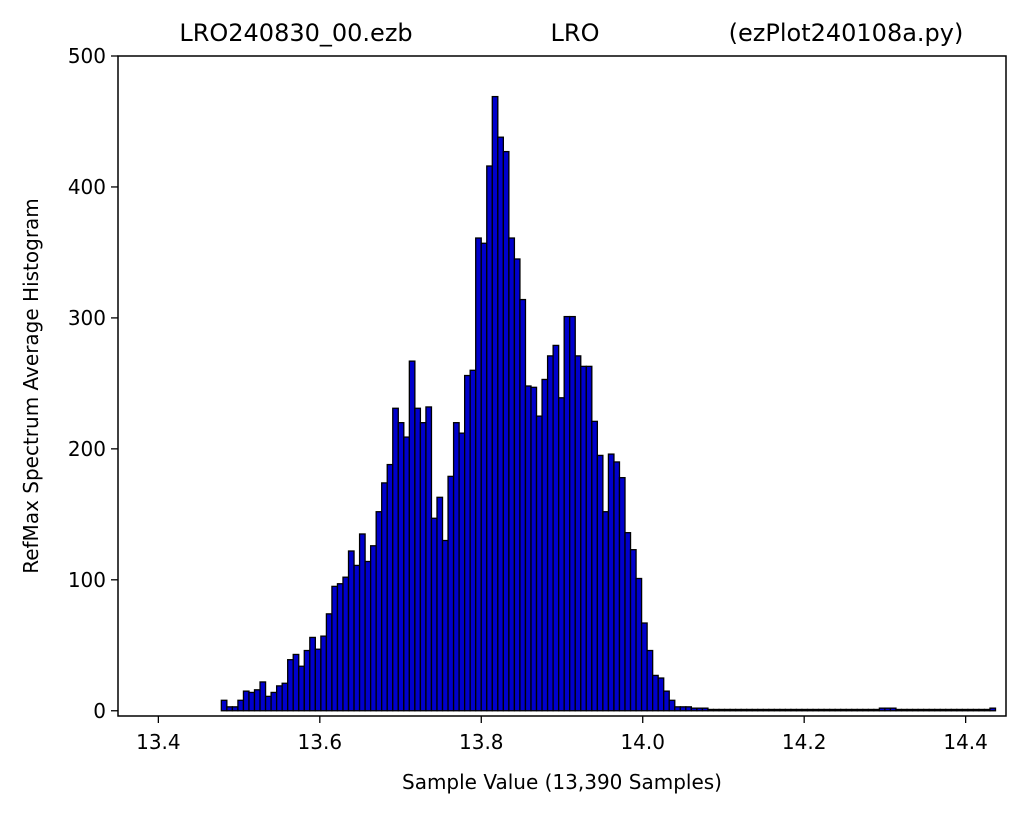 This screenshot has width=1024, height=813. What do you see at coordinates (295, 33) in the screenshot?
I see `header-left-title: LRO240830_00.ezb` at bounding box center [295, 33].